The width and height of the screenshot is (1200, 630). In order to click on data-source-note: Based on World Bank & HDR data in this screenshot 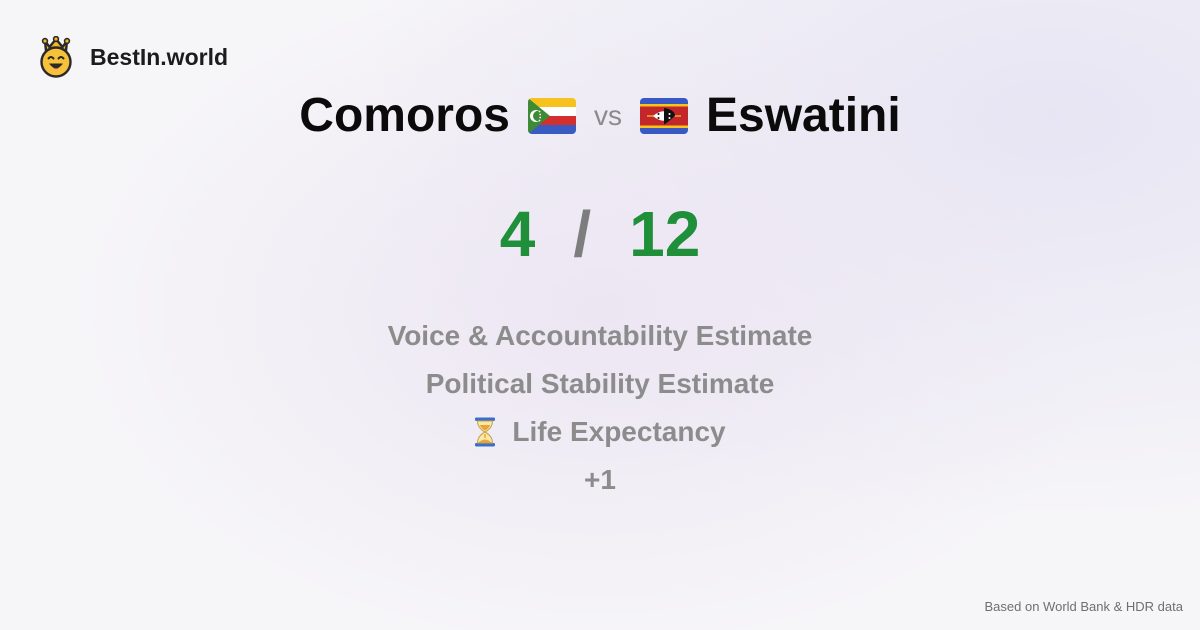, I will do `click(1083, 606)`.